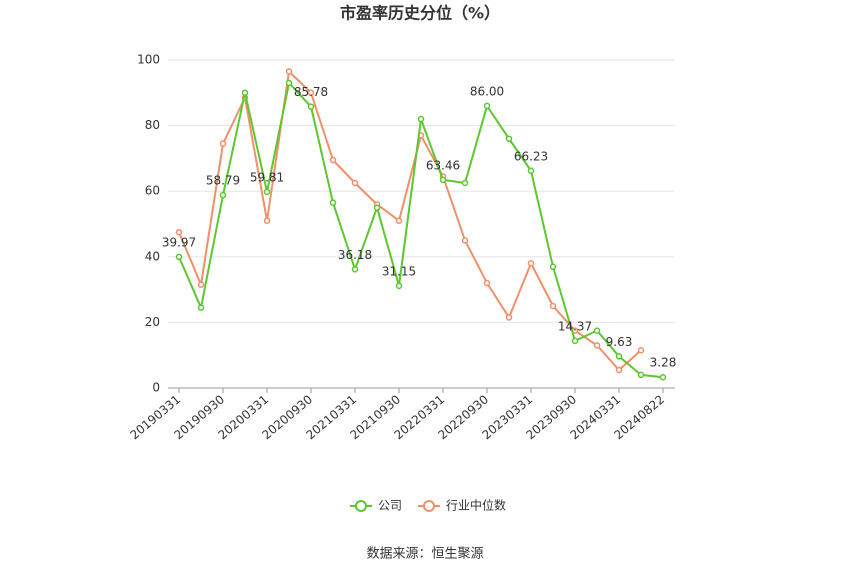 The height and width of the screenshot is (579, 850). I want to click on data-label: 59.81, so click(267, 177).